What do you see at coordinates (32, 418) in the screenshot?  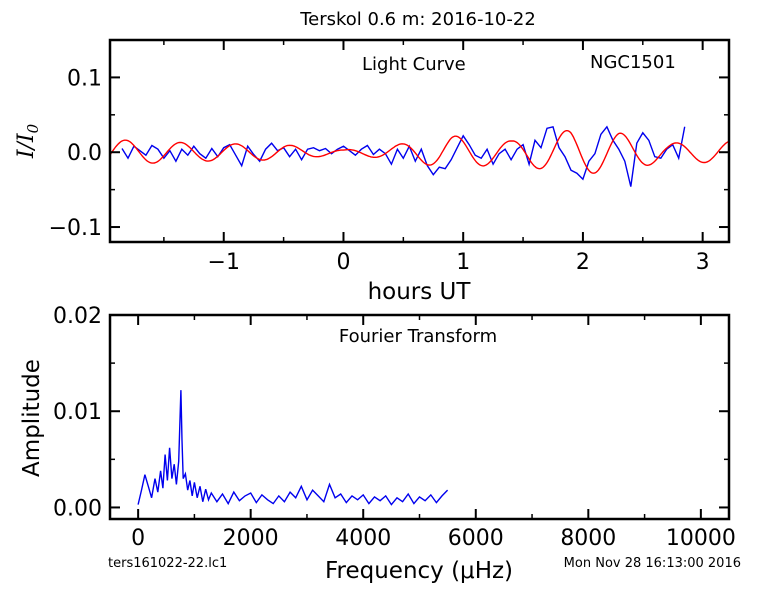 I see `fourier-y-axis-title: Amplitude` at bounding box center [32, 418].